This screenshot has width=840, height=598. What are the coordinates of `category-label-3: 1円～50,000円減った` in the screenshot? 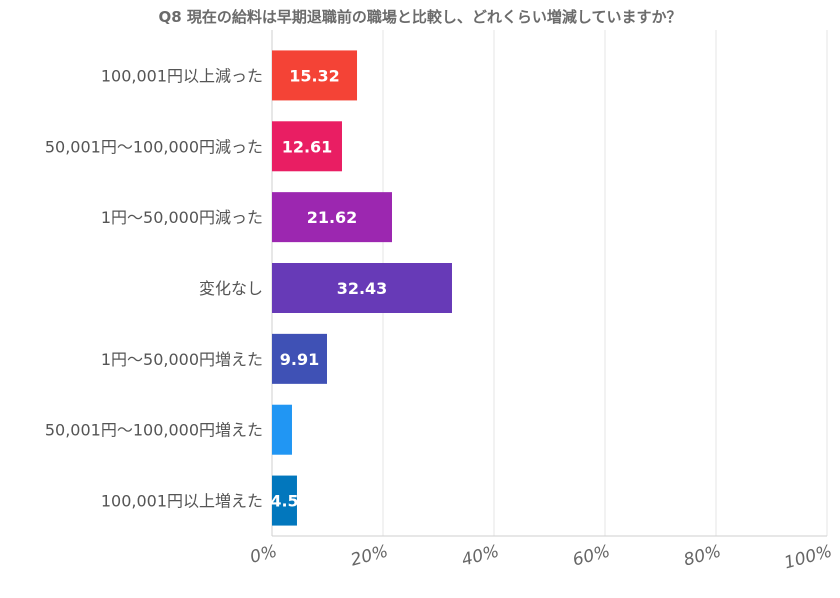 It's located at (182, 217).